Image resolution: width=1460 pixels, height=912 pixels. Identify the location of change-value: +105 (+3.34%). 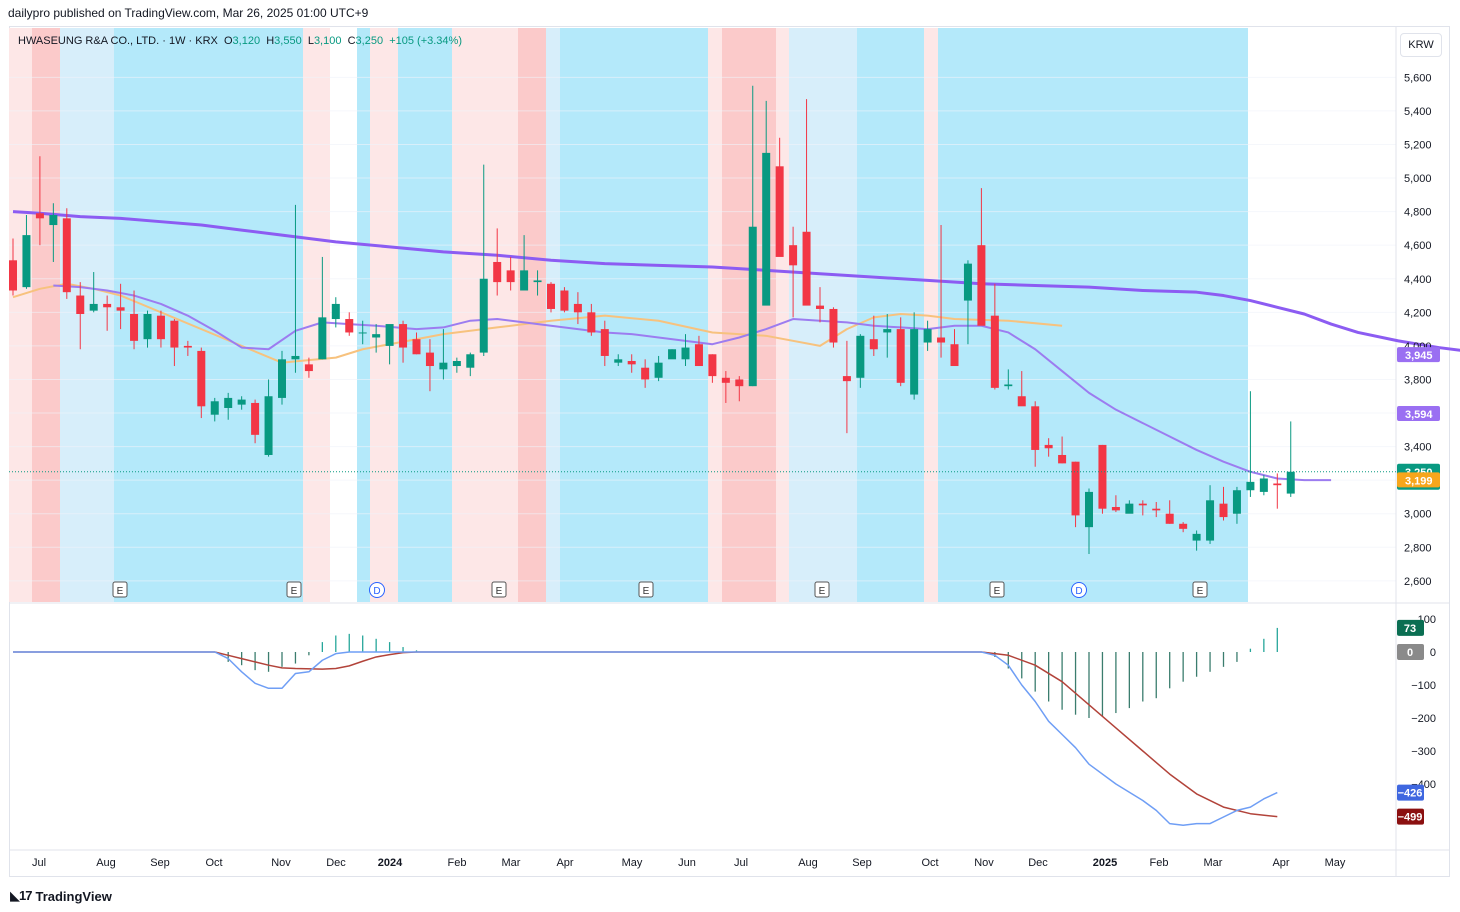
(425, 41).